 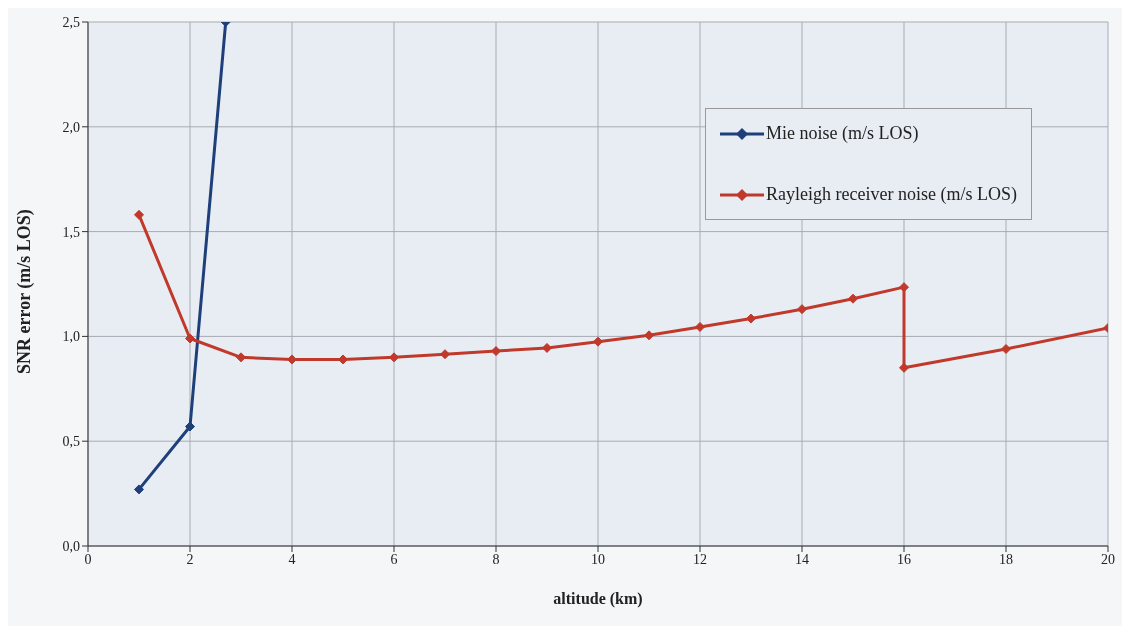 What do you see at coordinates (598, 559) in the screenshot?
I see `x-tick-label: 10` at bounding box center [598, 559].